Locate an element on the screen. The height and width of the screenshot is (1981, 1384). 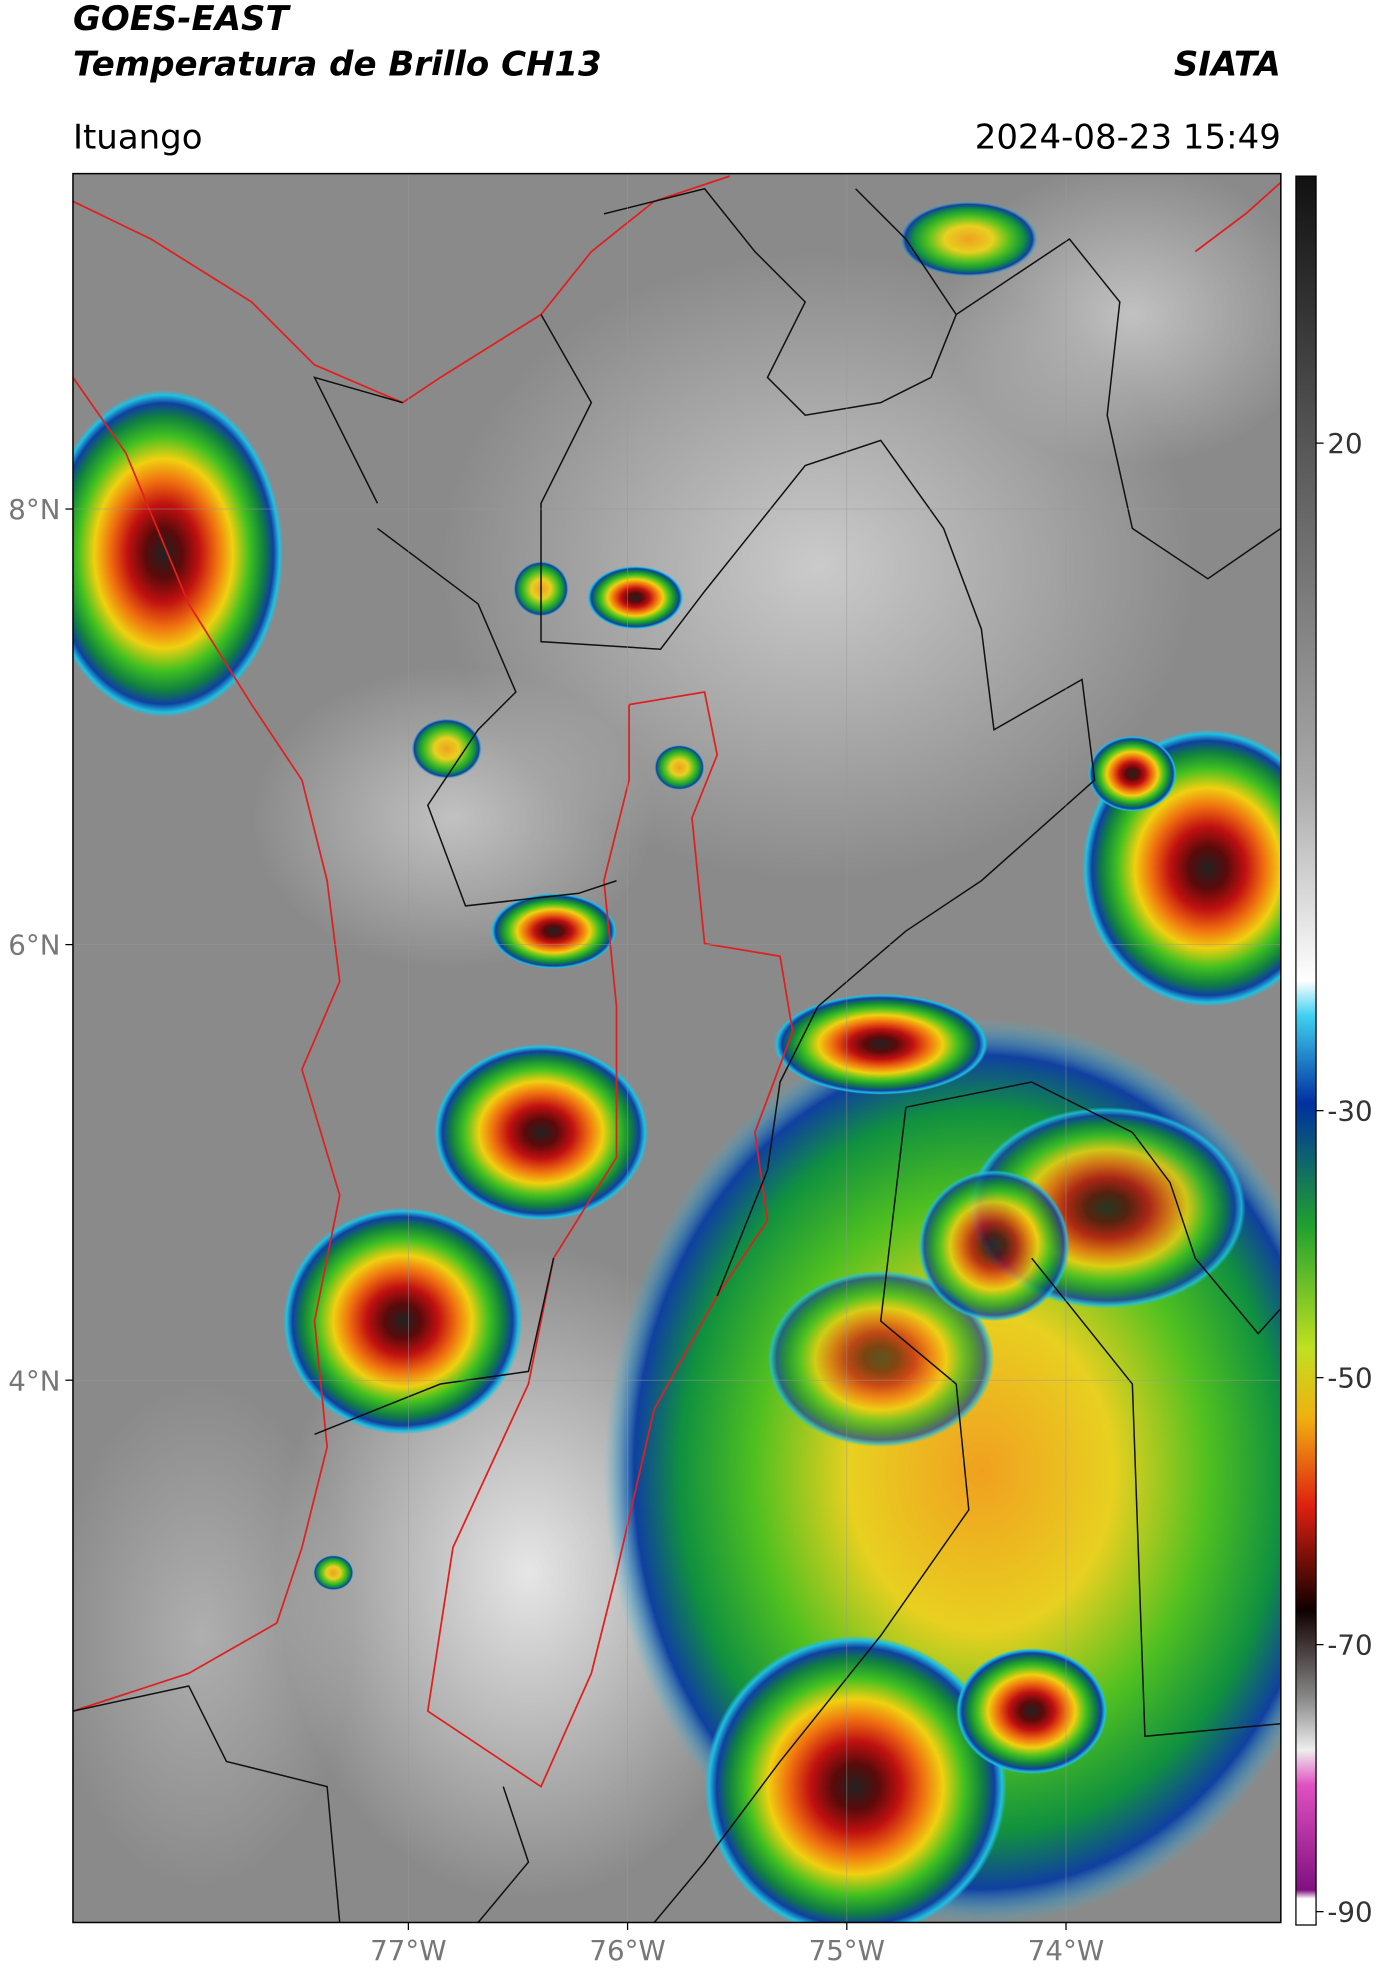
colorbar-tick-label: 20 is located at coordinates (1344, 443).